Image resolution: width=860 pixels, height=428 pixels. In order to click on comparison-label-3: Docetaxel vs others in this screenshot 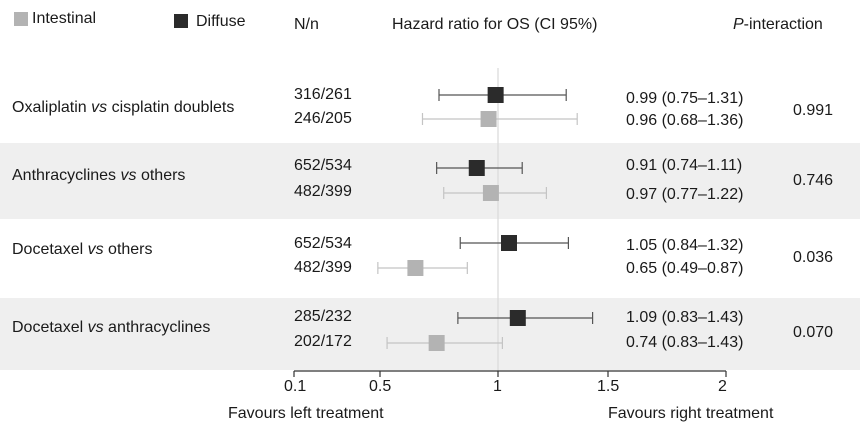, I will do `click(82, 250)`.